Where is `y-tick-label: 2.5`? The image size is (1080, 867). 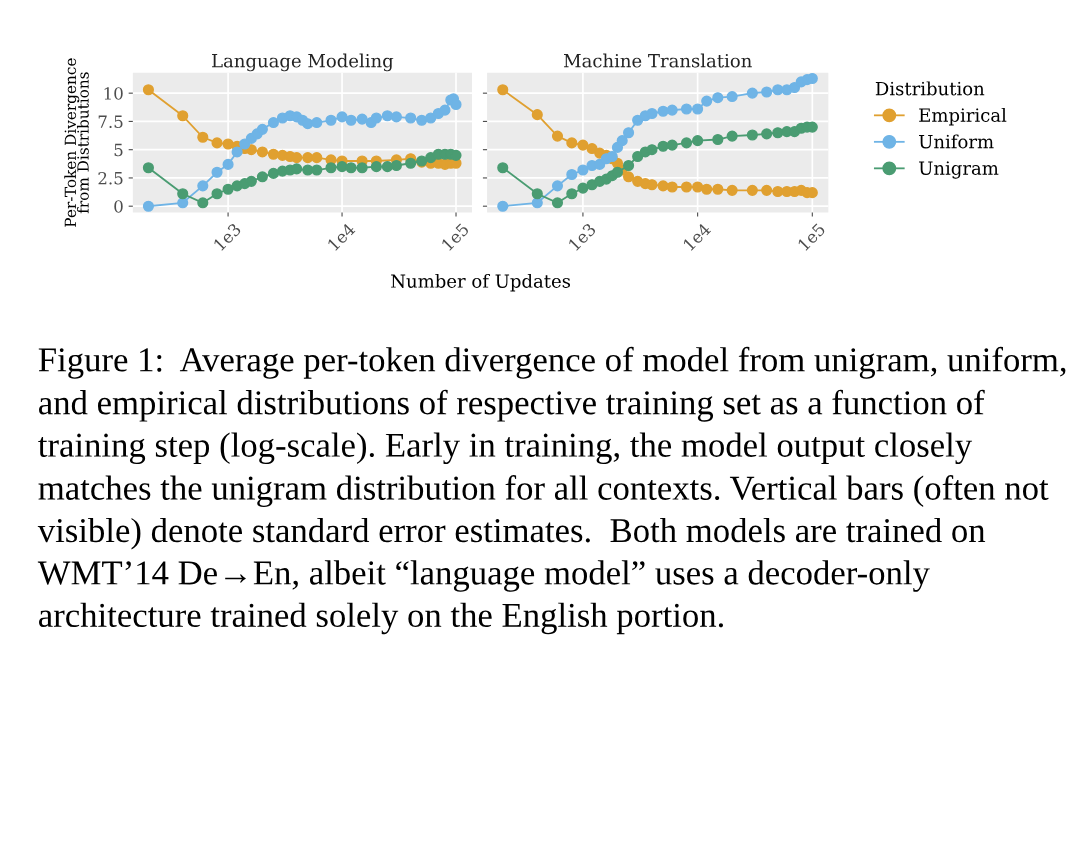 y-tick-label: 2.5 is located at coordinates (110, 178).